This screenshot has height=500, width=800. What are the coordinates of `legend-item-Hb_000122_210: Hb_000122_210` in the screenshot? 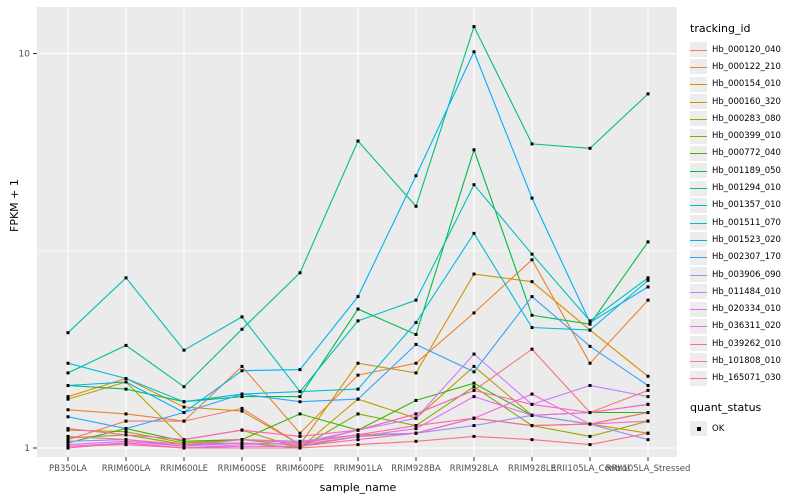 It's located at (745, 66).